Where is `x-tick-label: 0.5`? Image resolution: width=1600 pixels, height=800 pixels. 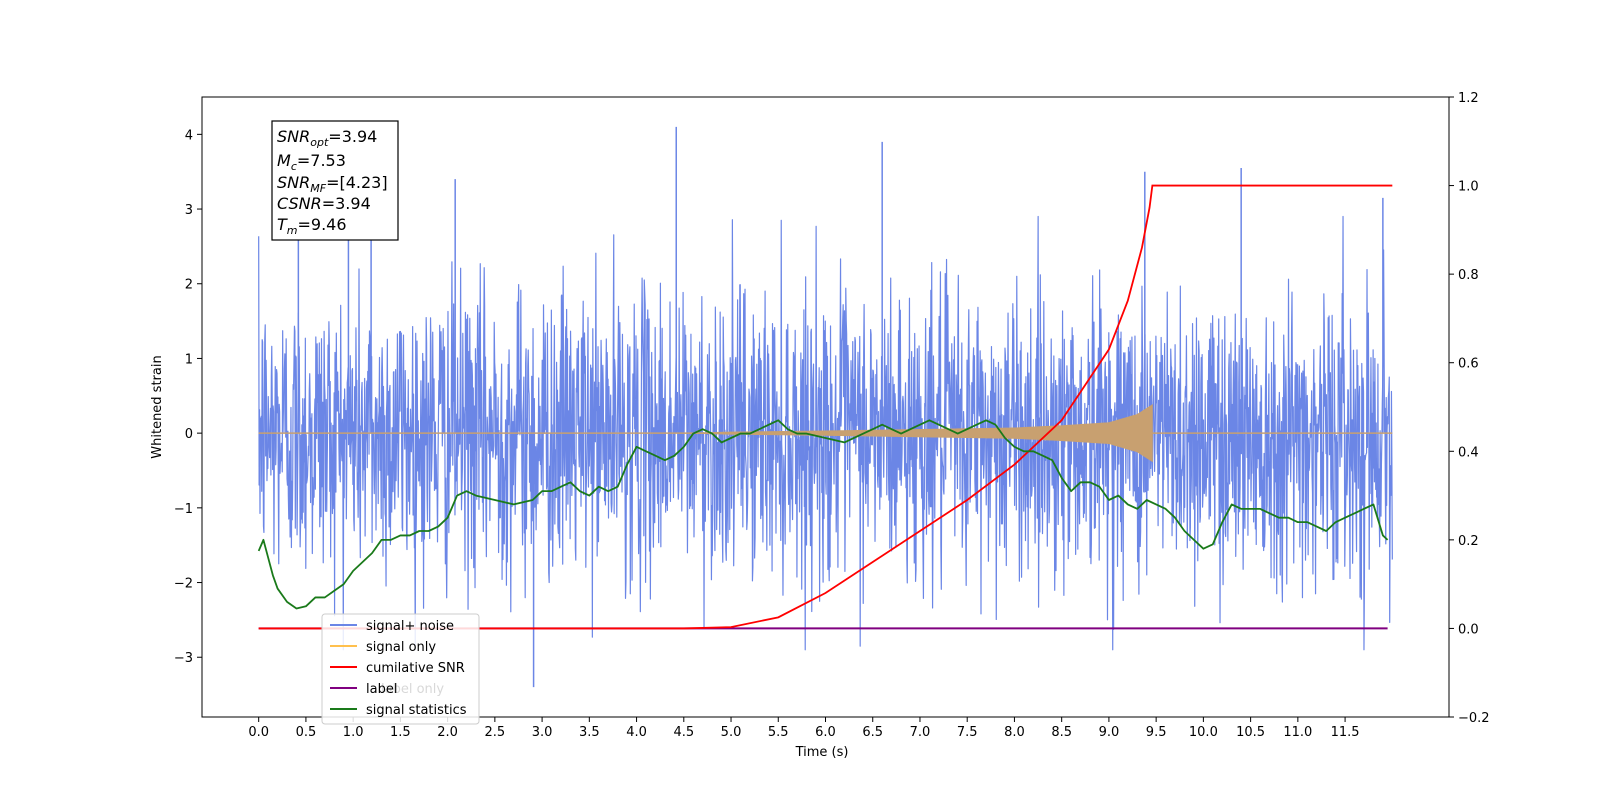
x-tick-label: 0.5 is located at coordinates (306, 732).